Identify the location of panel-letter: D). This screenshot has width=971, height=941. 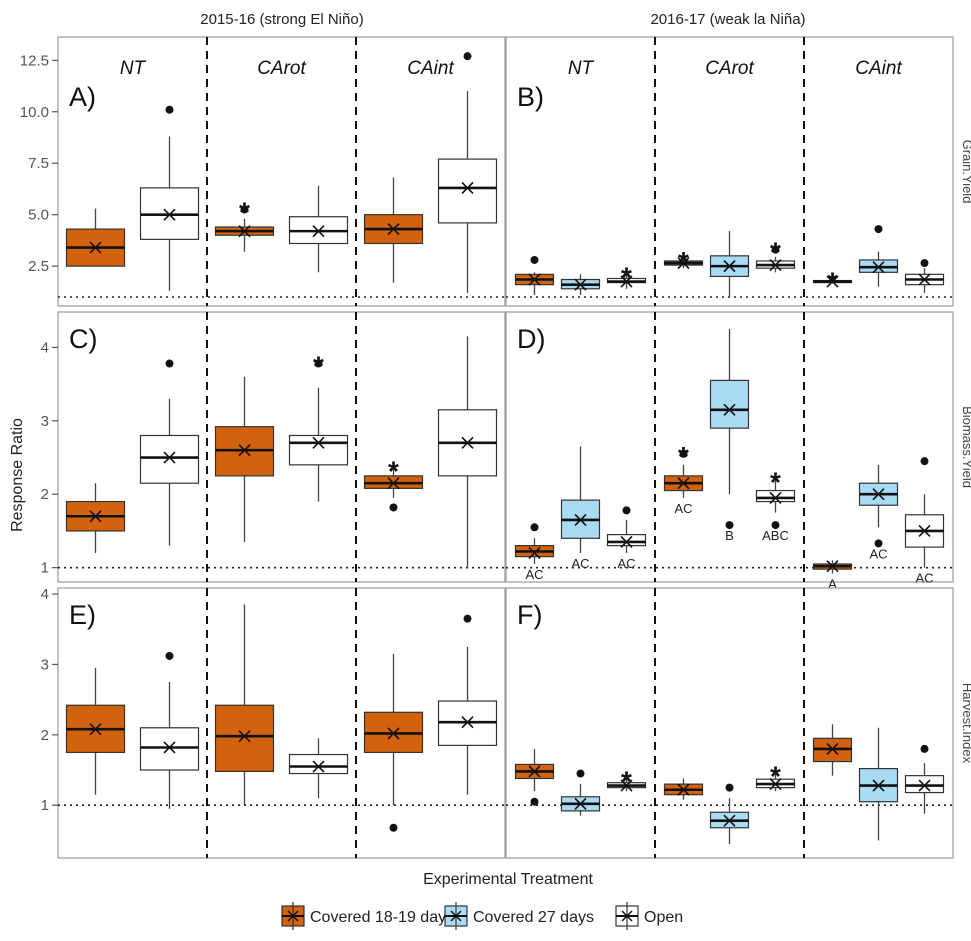
(531, 339).